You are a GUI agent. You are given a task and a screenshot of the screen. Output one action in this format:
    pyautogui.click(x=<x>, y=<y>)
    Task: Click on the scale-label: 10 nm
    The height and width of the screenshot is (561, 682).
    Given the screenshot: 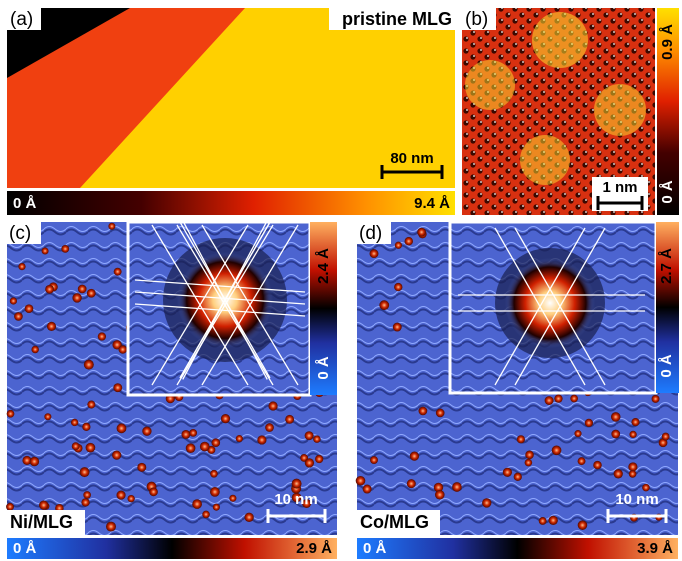 What is the action you would take?
    pyautogui.click(x=295, y=499)
    